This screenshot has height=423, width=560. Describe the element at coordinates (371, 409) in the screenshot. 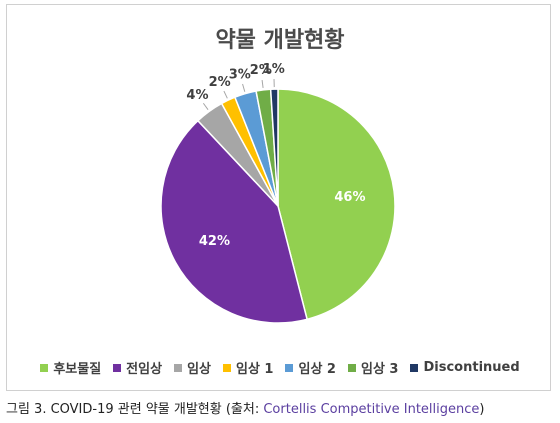

I see `caption-source: Cortellis Competitive Intelligence` at that location.